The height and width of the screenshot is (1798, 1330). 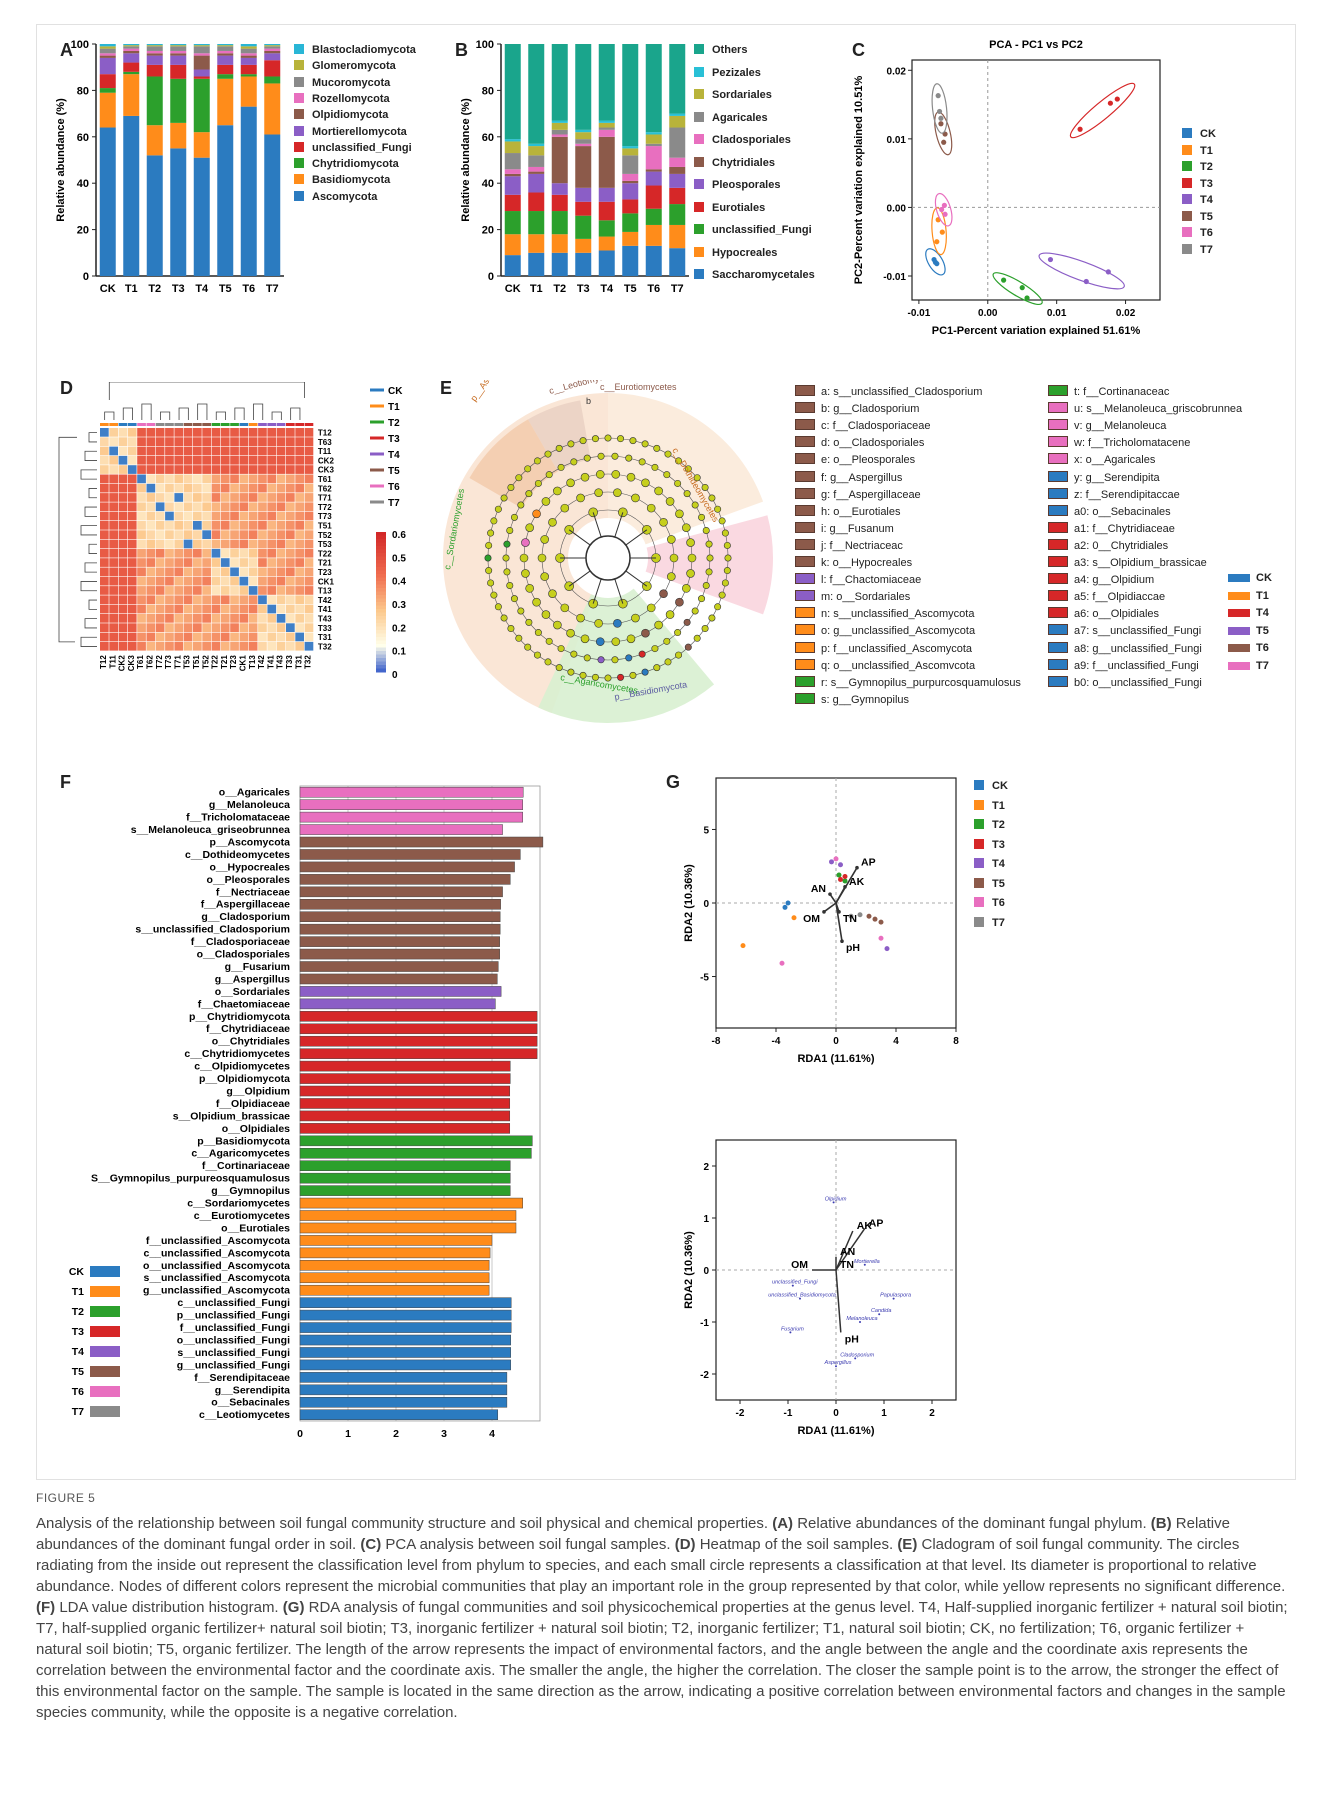 What do you see at coordinates (66, 50) in the screenshot?
I see `panel-label-a: A` at bounding box center [66, 50].